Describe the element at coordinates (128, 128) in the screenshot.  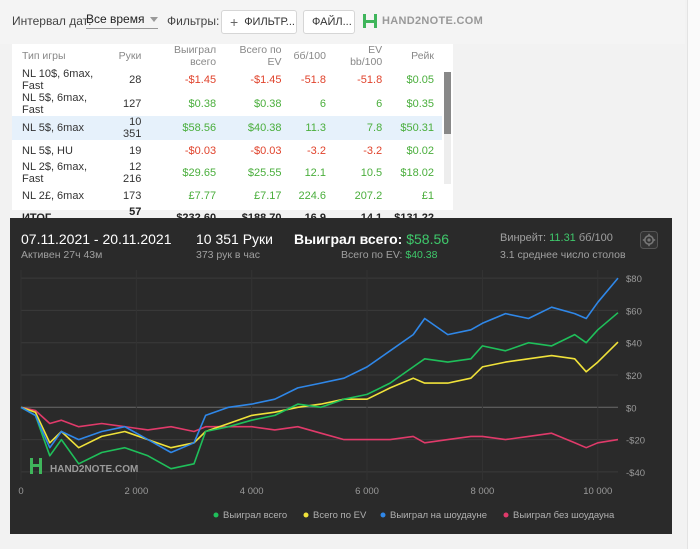
I see `cell-hands: 10 351` at that location.